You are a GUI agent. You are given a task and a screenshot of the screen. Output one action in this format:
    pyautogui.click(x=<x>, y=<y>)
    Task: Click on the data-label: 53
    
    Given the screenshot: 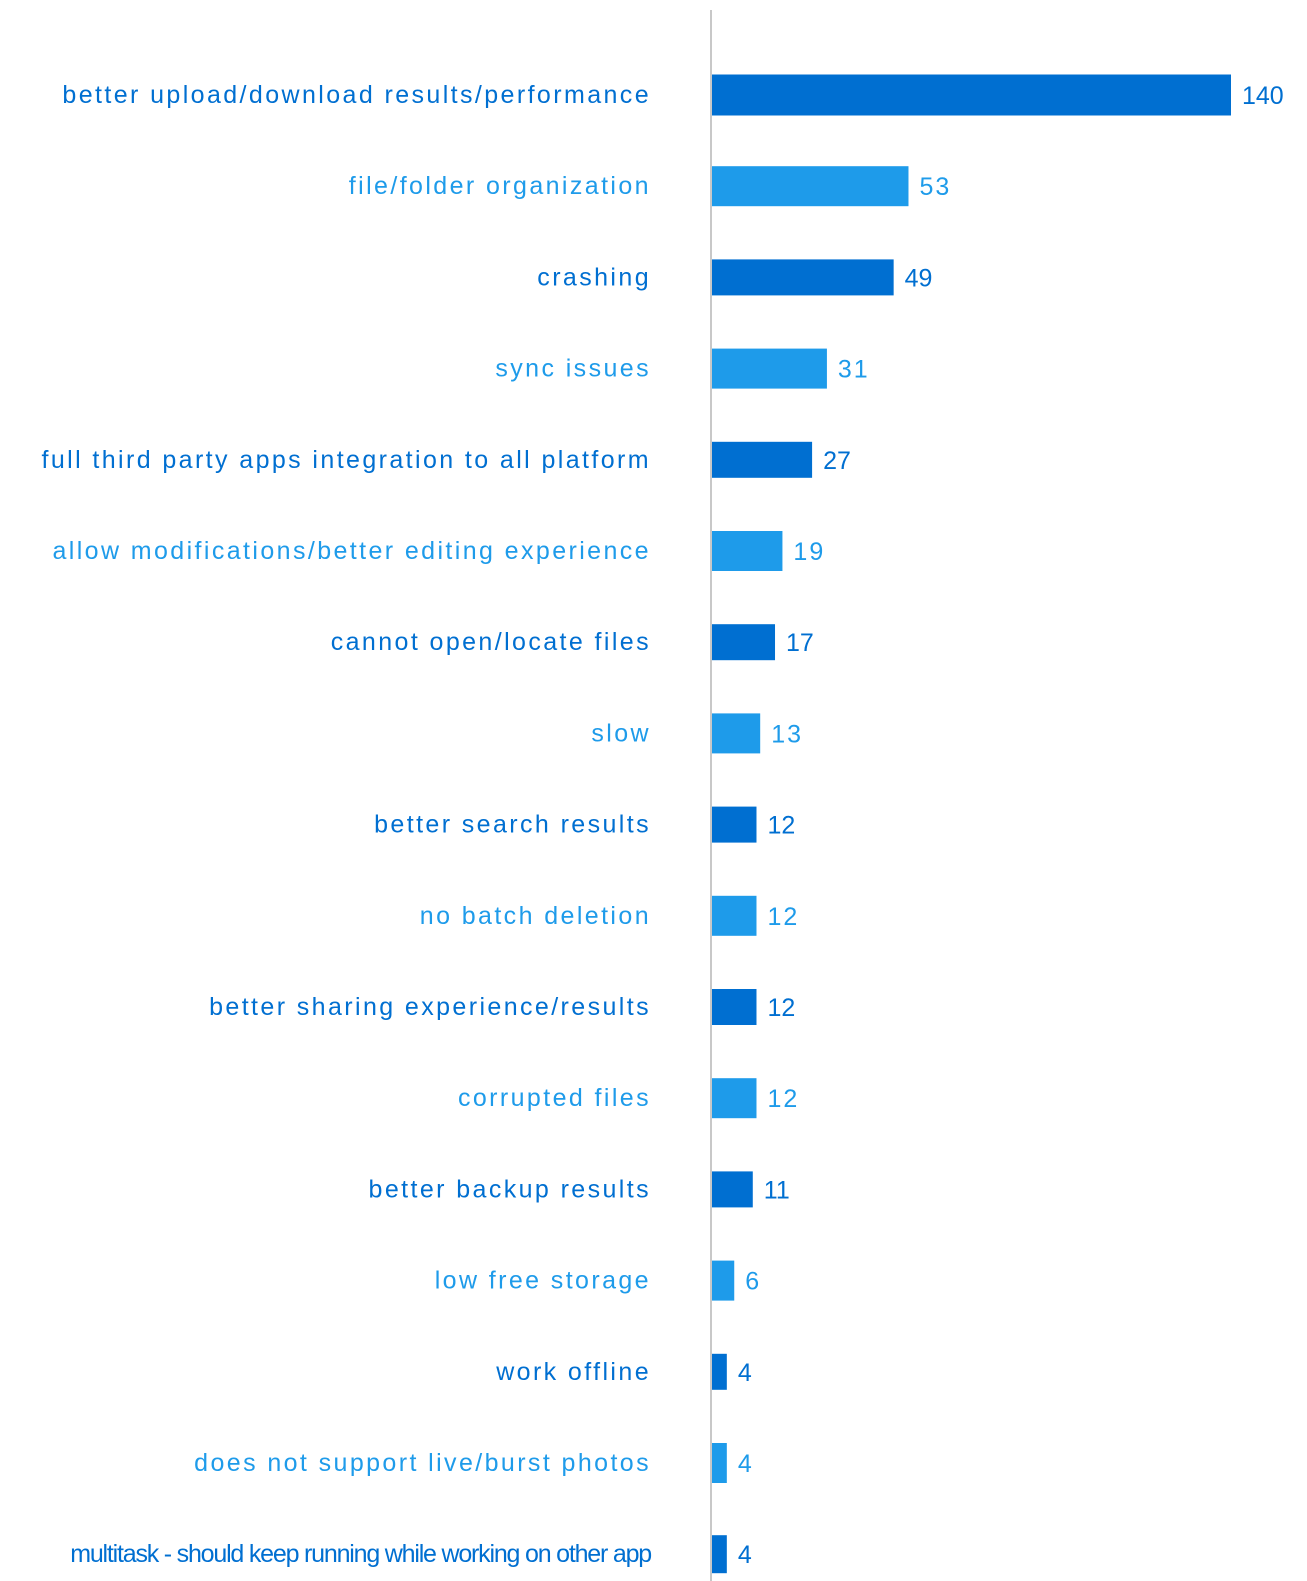 What is the action you would take?
    pyautogui.click(x=935, y=187)
    